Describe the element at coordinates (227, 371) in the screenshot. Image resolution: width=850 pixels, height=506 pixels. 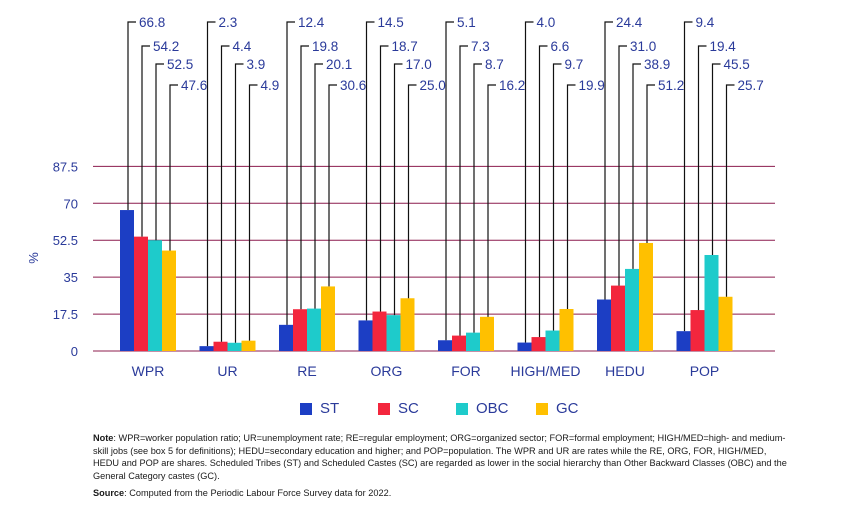
I see `x-tick-label: UR` at that location.